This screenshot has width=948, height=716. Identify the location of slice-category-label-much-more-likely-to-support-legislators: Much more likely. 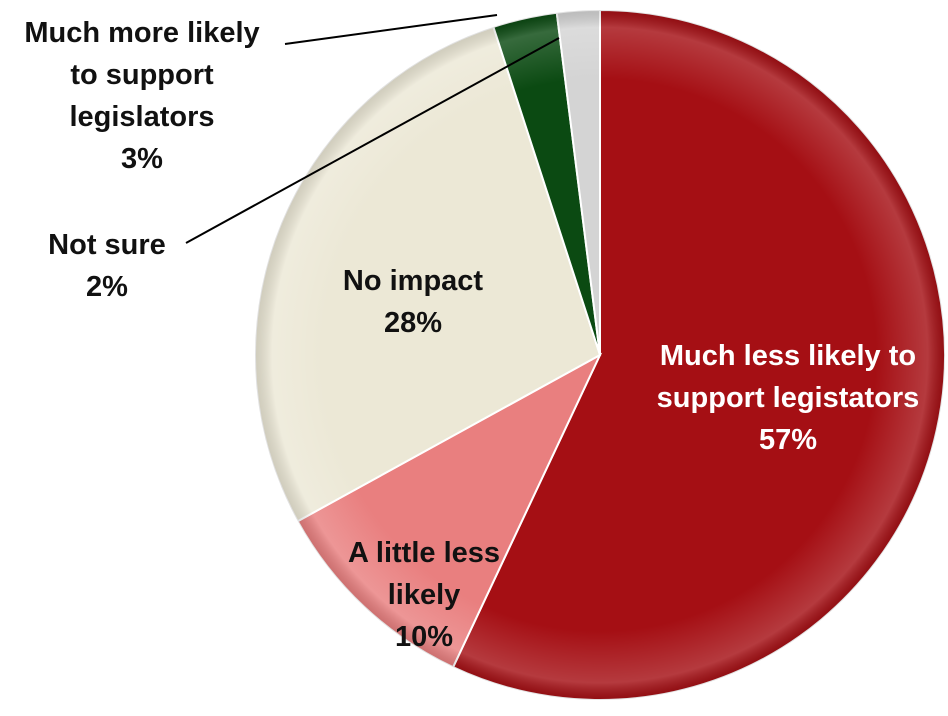
(141, 33).